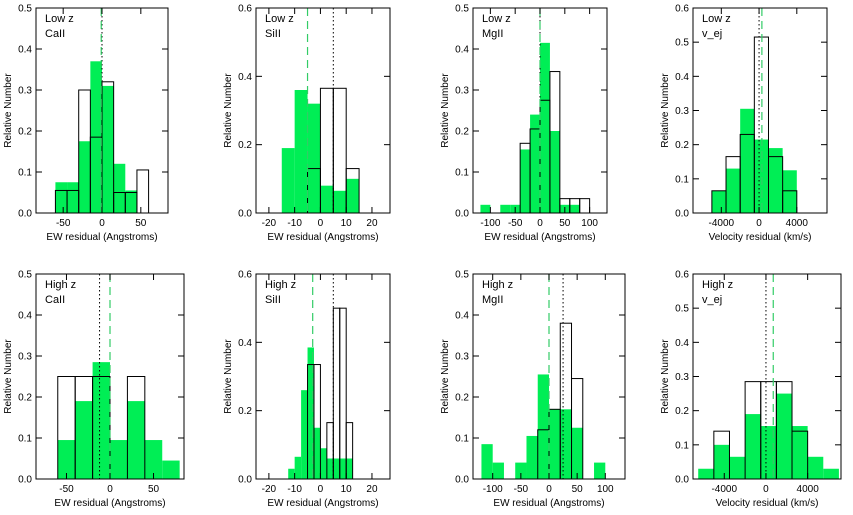 This screenshot has width=853, height=515. Describe the element at coordinates (493, 489) in the screenshot. I see `x-tick-label: -100` at that location.